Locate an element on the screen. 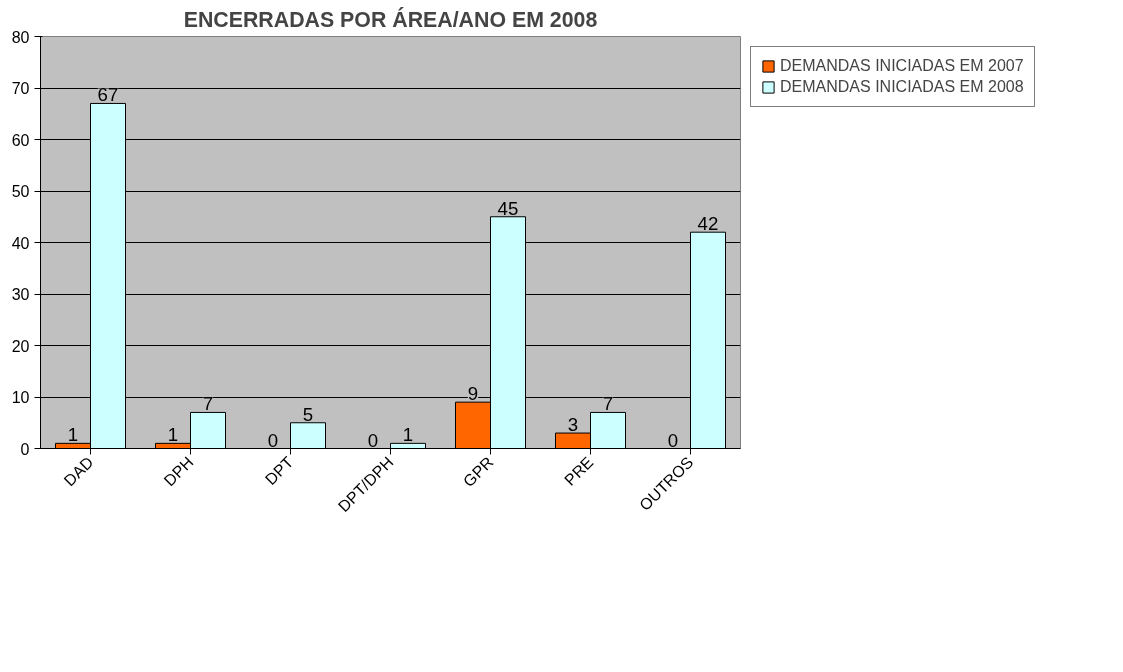 The width and height of the screenshot is (1123, 672). y-tick-label: 50 is located at coordinates (20, 191).